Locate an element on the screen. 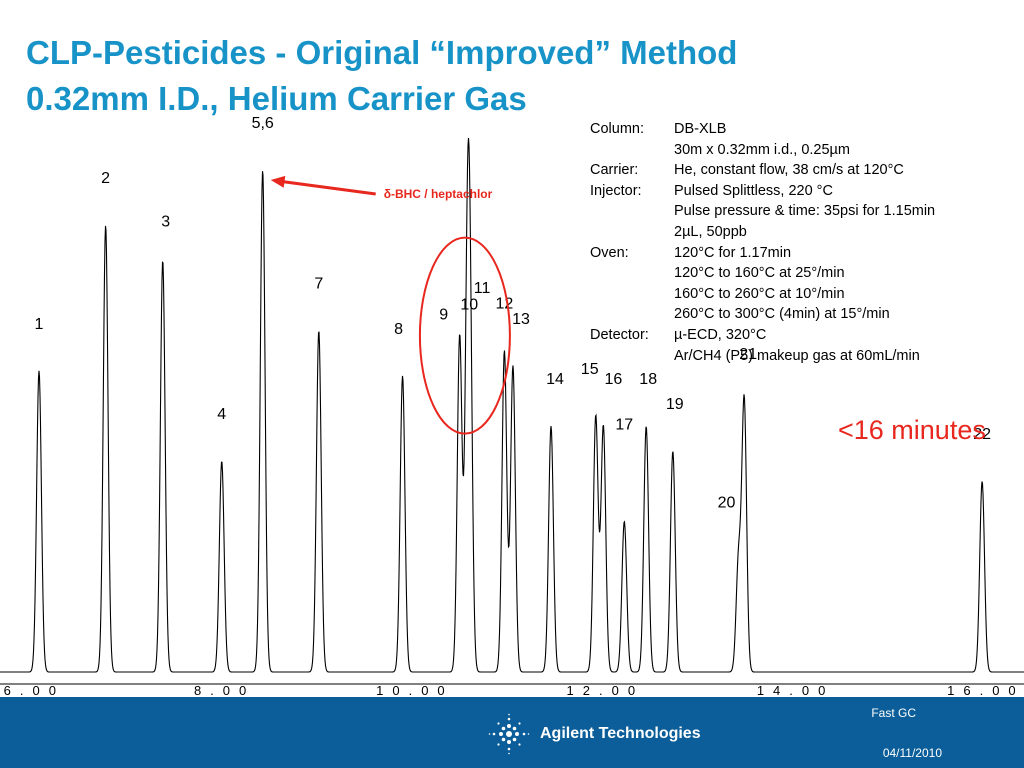 The height and width of the screenshot is (768, 1024). run-time-note: <16 minutes is located at coordinates (912, 430).